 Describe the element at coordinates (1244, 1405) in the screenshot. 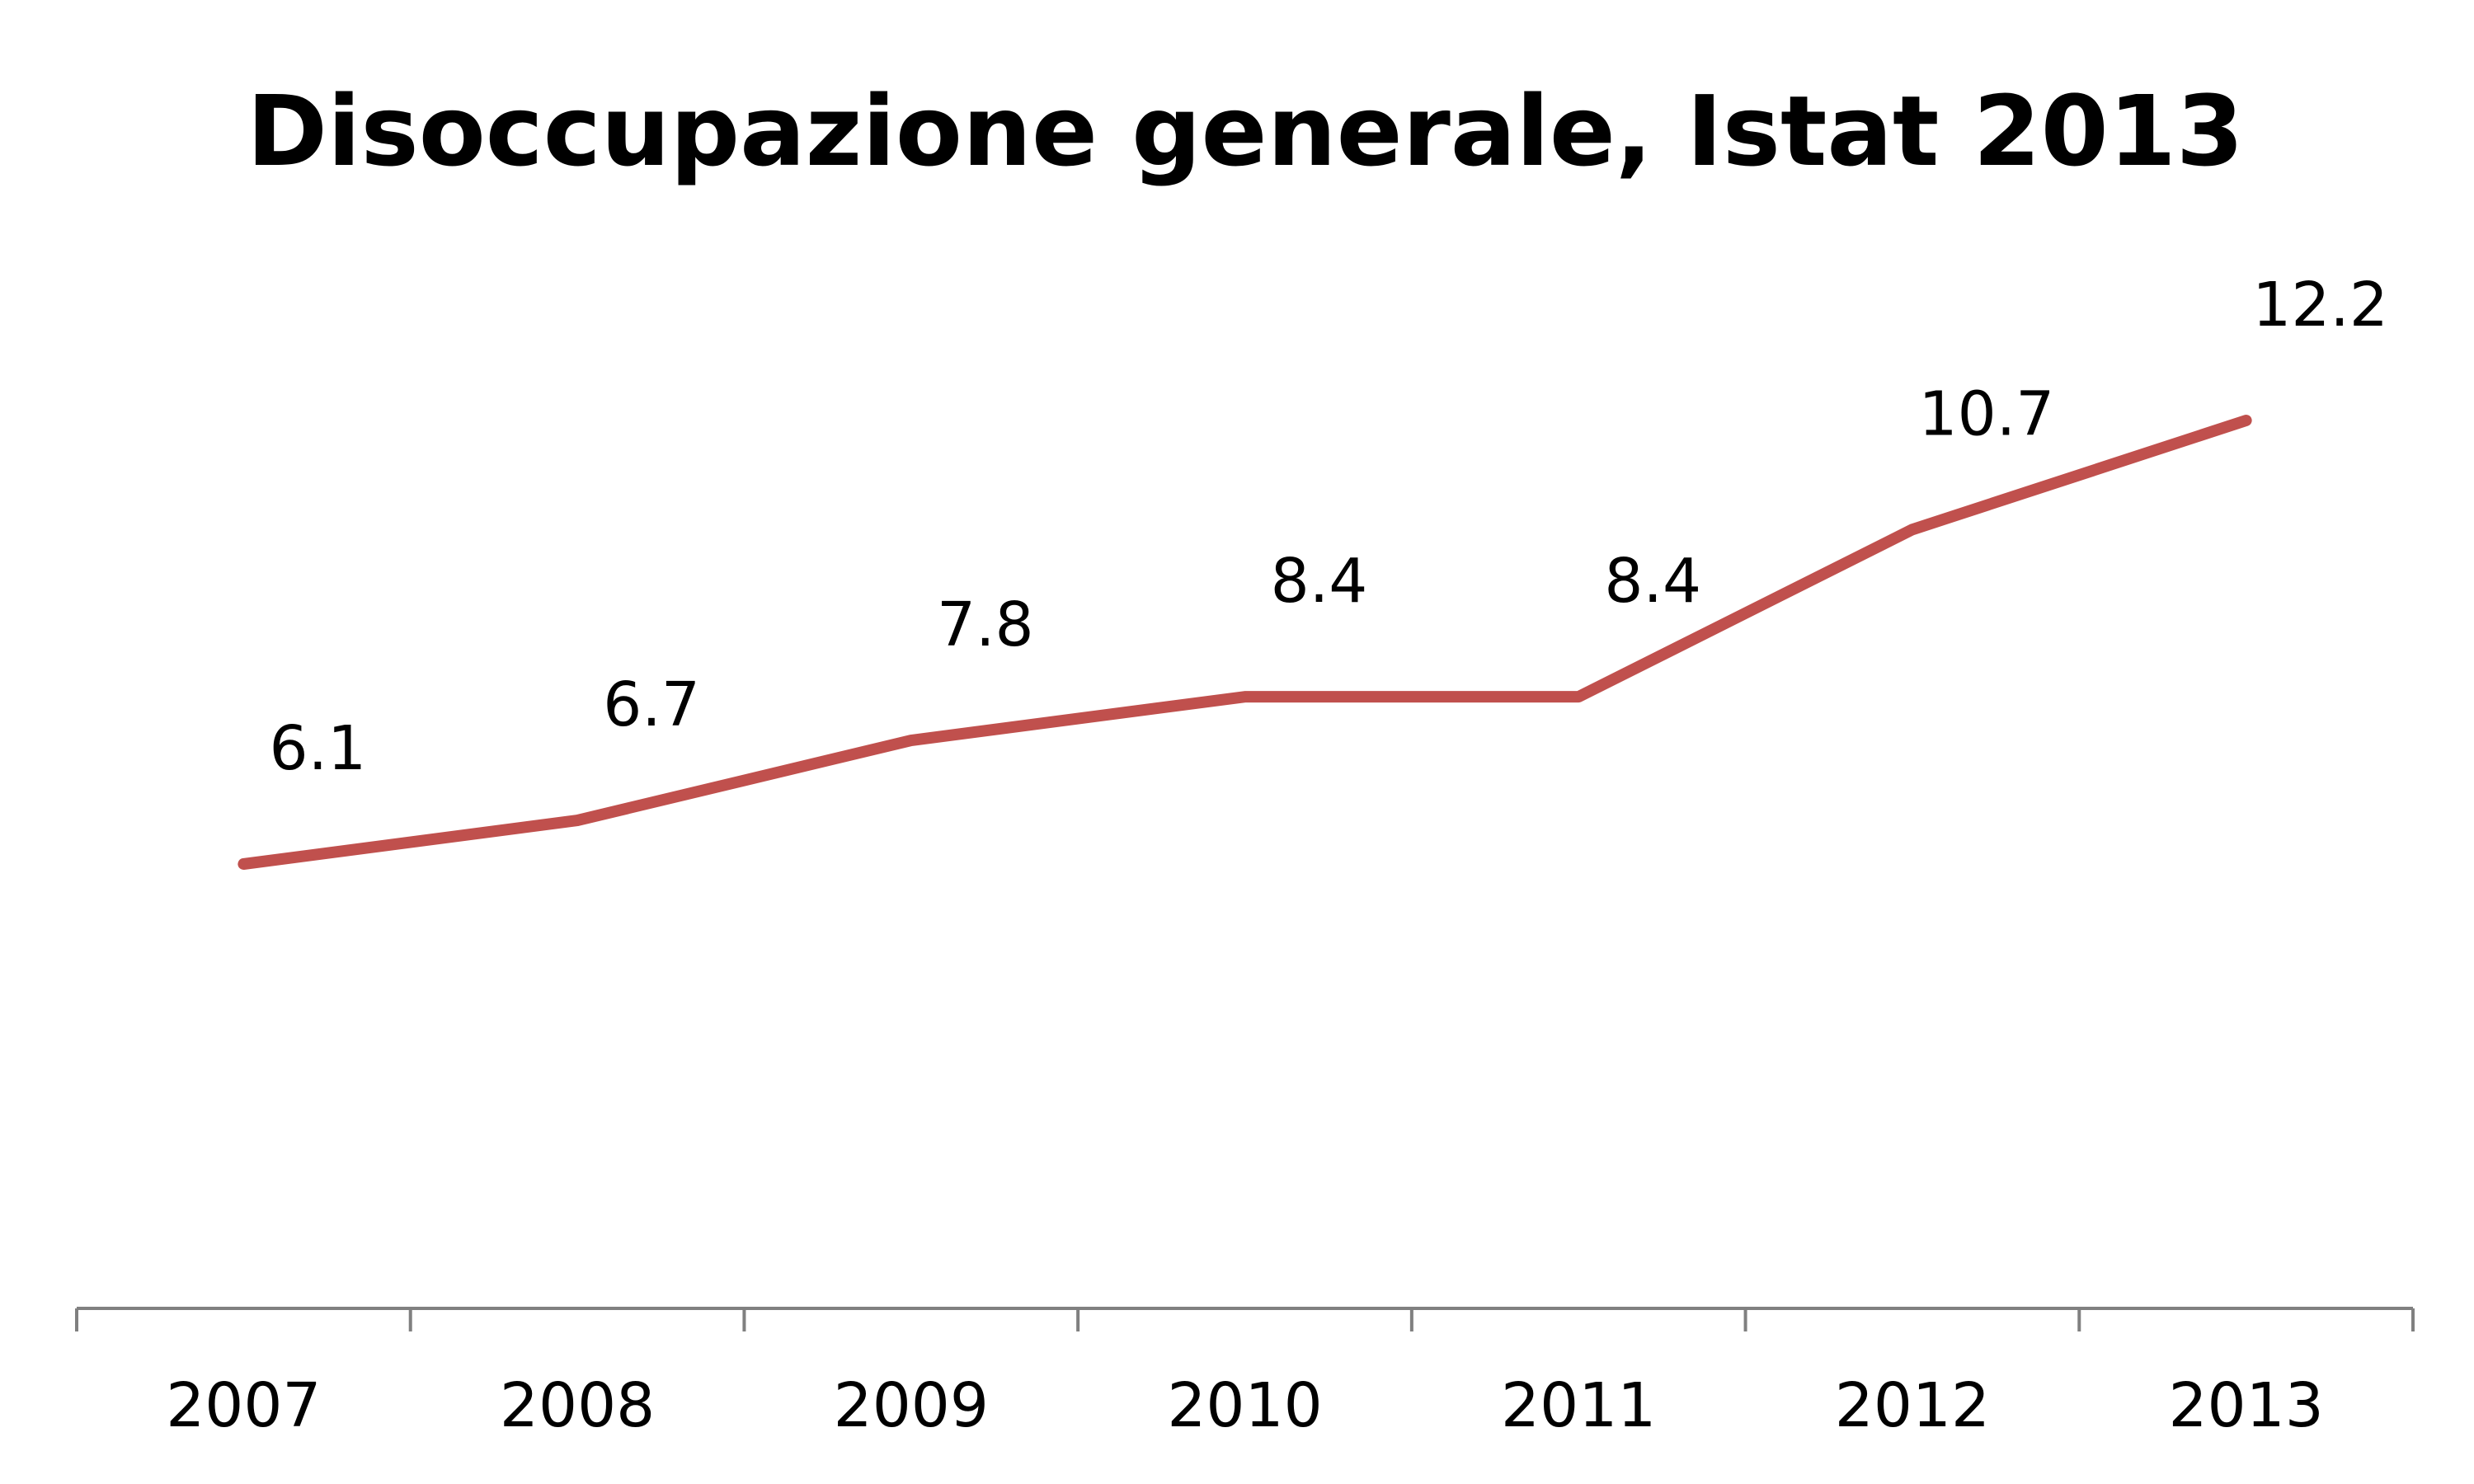

I see `x-tick-label: 2010` at that location.